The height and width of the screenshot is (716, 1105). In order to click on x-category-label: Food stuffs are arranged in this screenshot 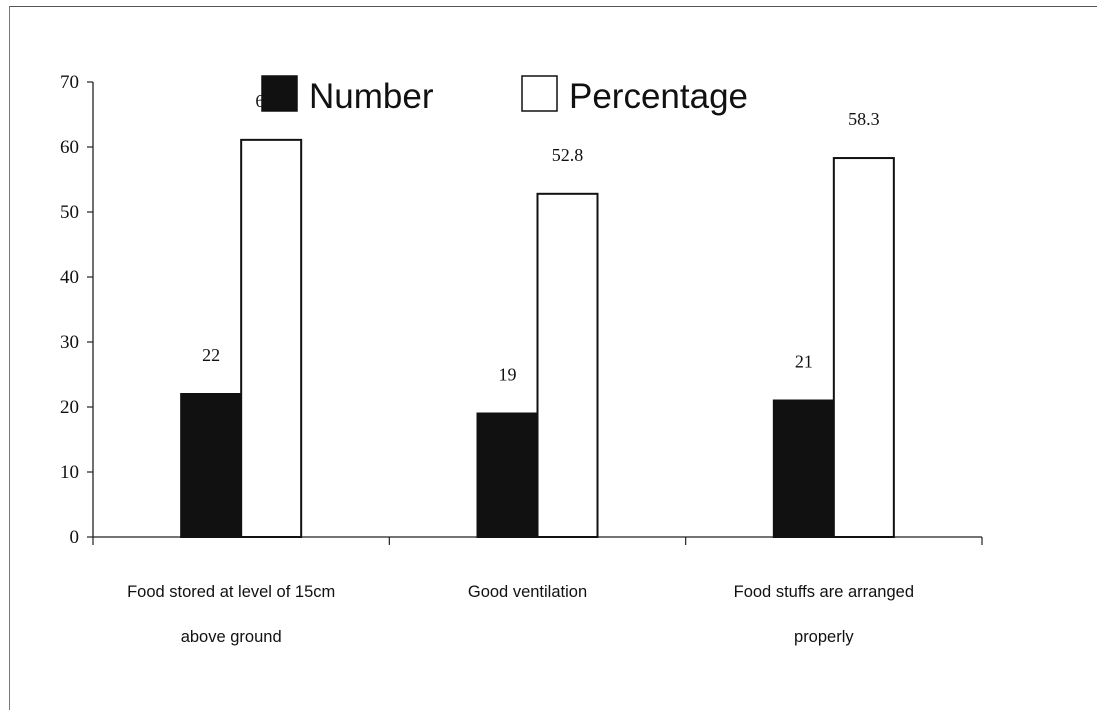, I will do `click(824, 592)`.